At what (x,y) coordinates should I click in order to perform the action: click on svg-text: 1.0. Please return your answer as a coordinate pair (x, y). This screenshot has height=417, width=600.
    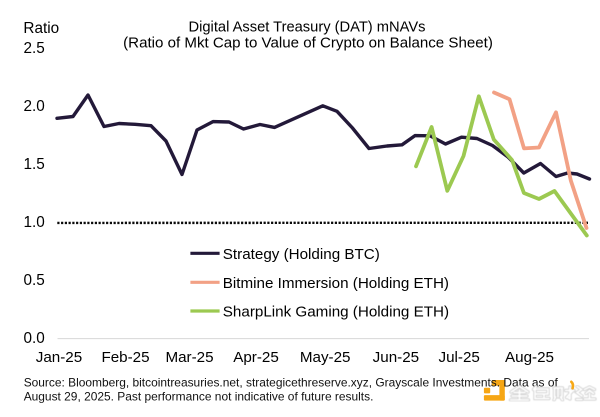
    Looking at the image, I should click on (34, 222).